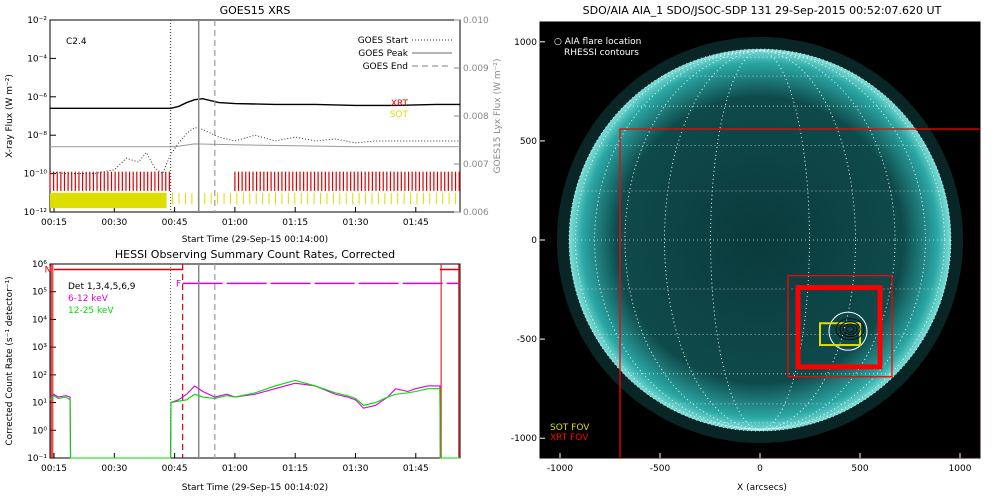 Image resolution: width=1000 pixels, height=500 pixels. What do you see at coordinates (37, 98) in the screenshot?
I see `goes-ytick-label: 10⁻⁶` at bounding box center [37, 98].